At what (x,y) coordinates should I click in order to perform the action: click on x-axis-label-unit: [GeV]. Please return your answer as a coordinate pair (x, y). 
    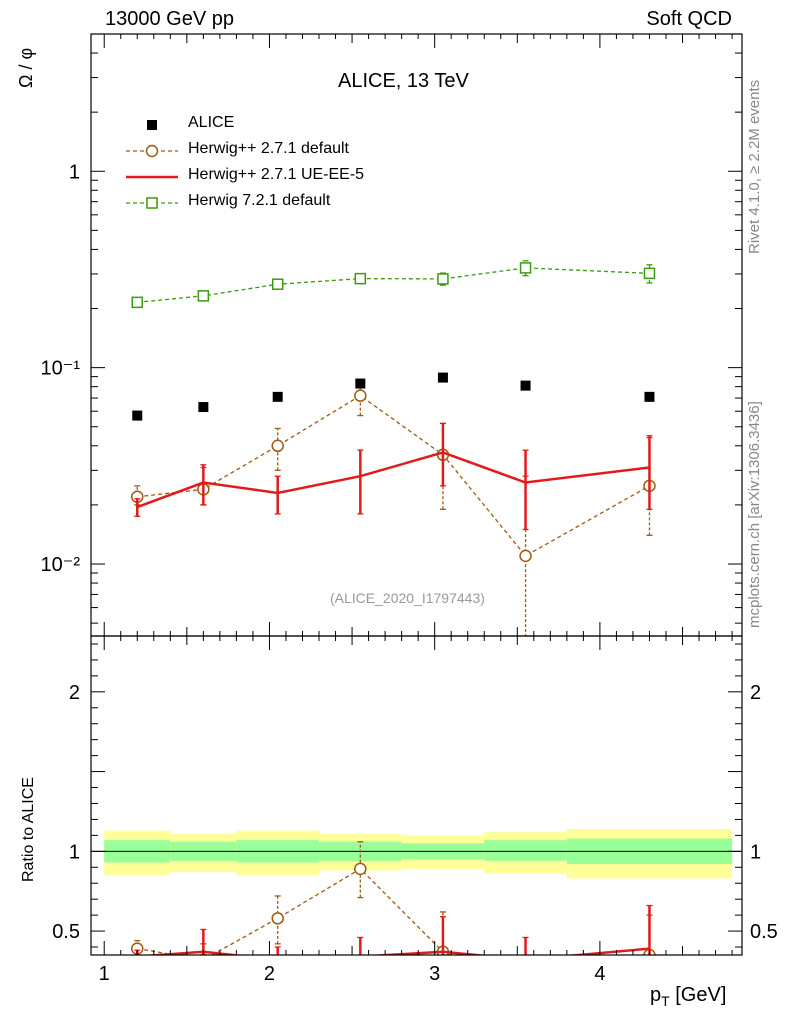
    Looking at the image, I should click on (698, 995).